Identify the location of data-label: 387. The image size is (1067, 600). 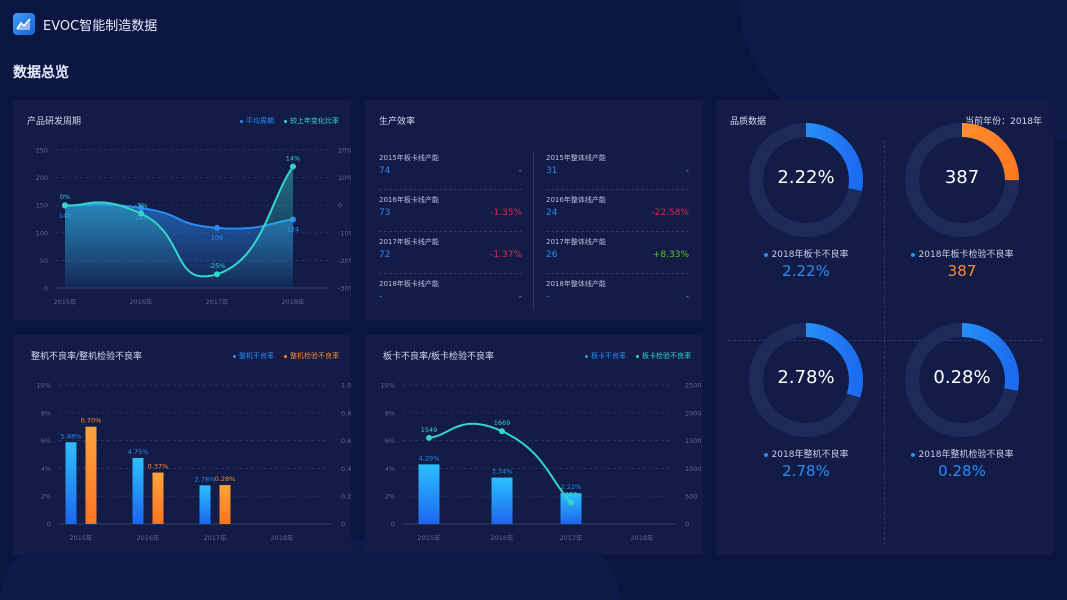
(571, 494).